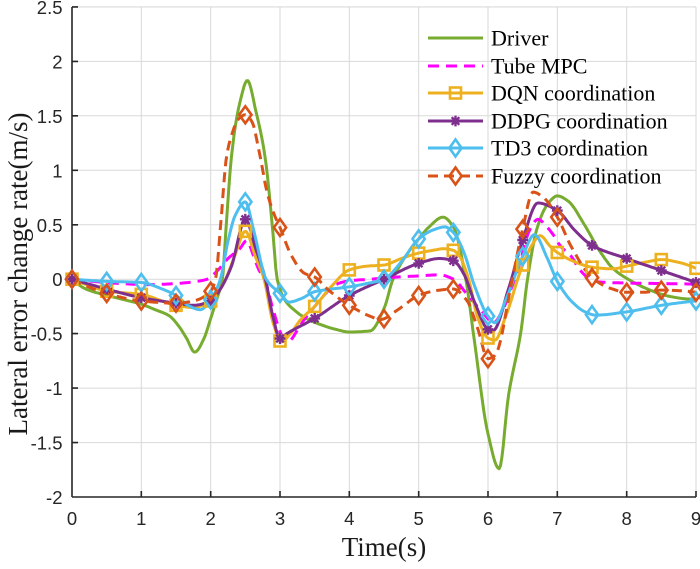 The height and width of the screenshot is (569, 700). What do you see at coordinates (47, 443) in the screenshot?
I see `svg-text: -1.5` at bounding box center [47, 443].